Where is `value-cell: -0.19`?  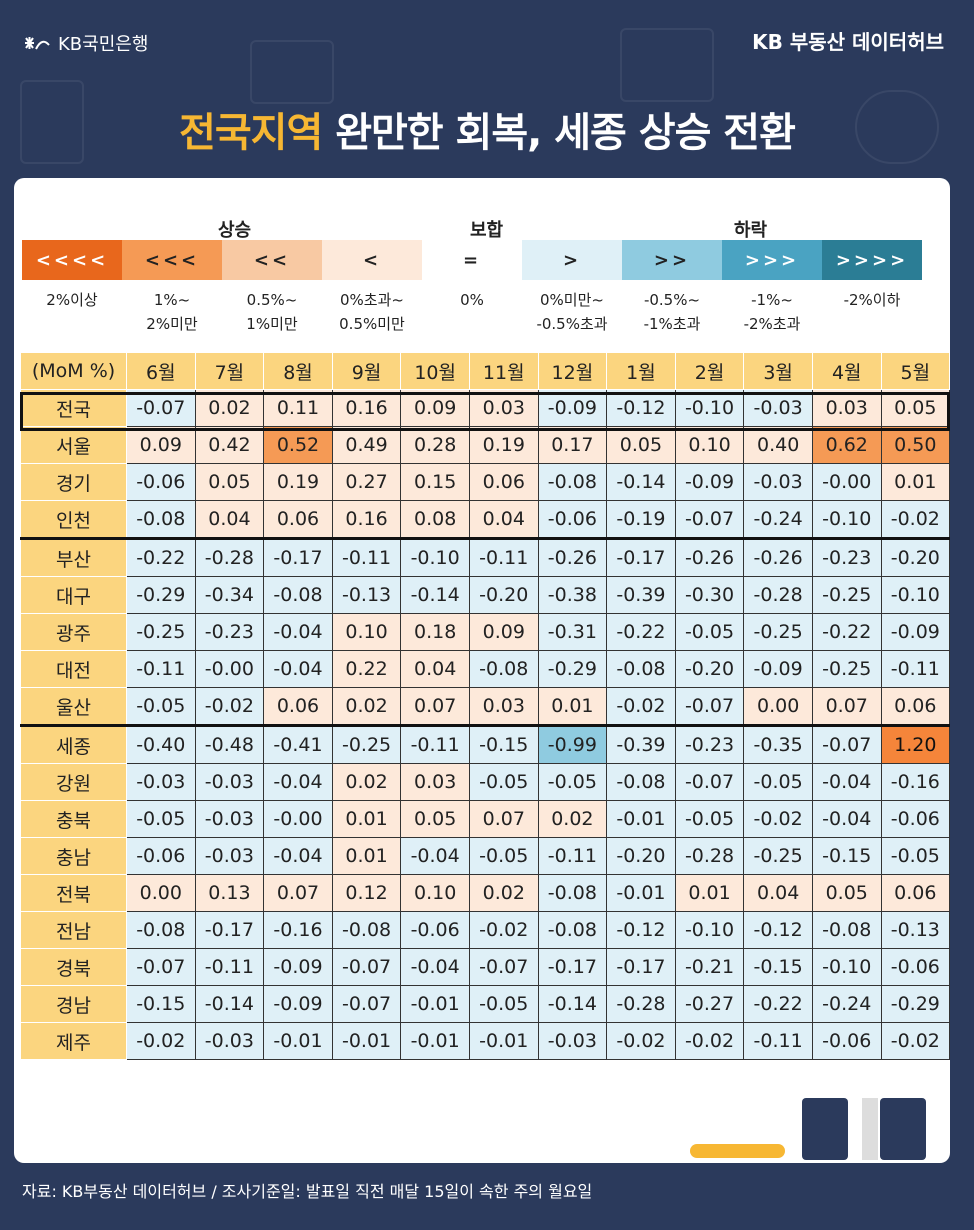 value-cell: -0.19 is located at coordinates (641, 519).